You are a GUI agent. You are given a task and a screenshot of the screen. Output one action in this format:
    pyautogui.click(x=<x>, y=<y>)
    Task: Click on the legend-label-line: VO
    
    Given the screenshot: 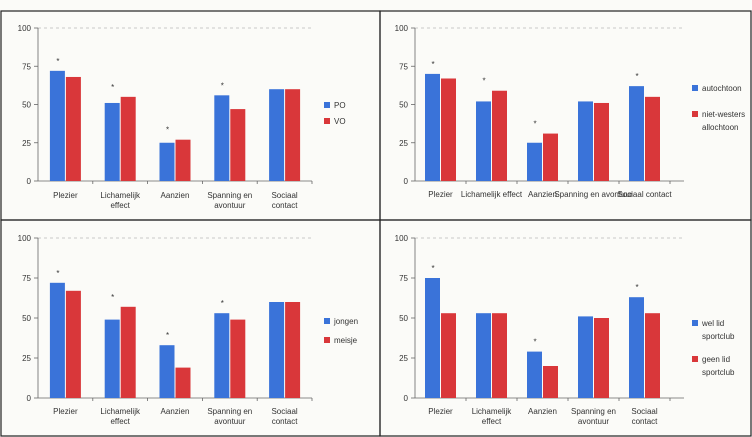 What is the action you would take?
    pyautogui.click(x=340, y=121)
    